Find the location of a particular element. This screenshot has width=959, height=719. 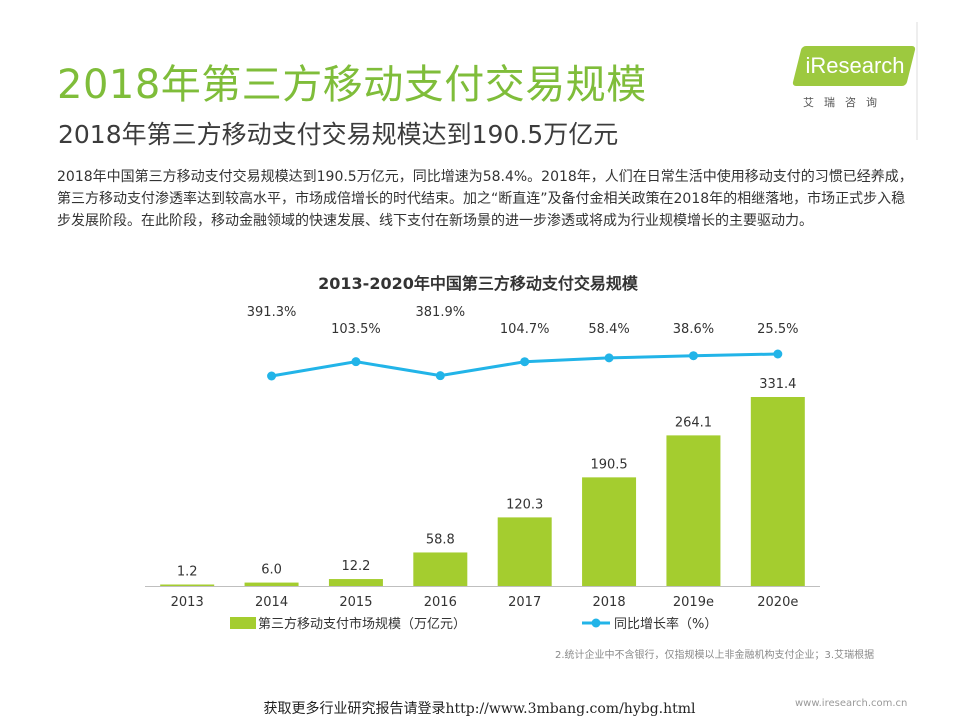

bar-2017 is located at coordinates (524, 551).